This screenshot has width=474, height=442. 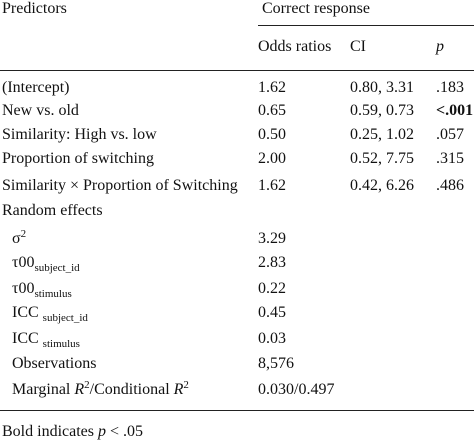 I want to click on label-part: Marginal, so click(x=43, y=389).